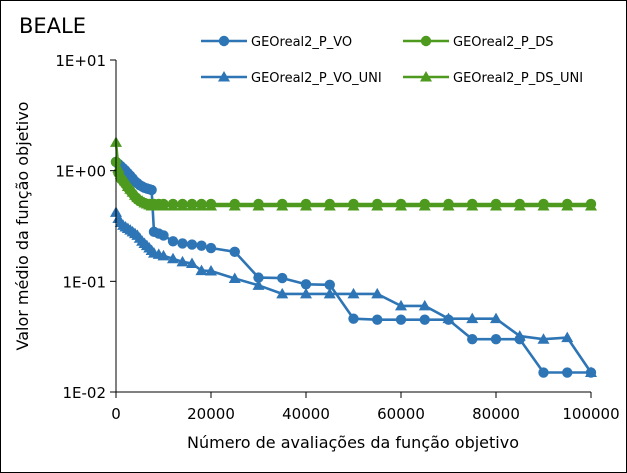  Describe the element at coordinates (352, 183) in the screenshot. I see `series-line-georeal2-p-ds` at that location.